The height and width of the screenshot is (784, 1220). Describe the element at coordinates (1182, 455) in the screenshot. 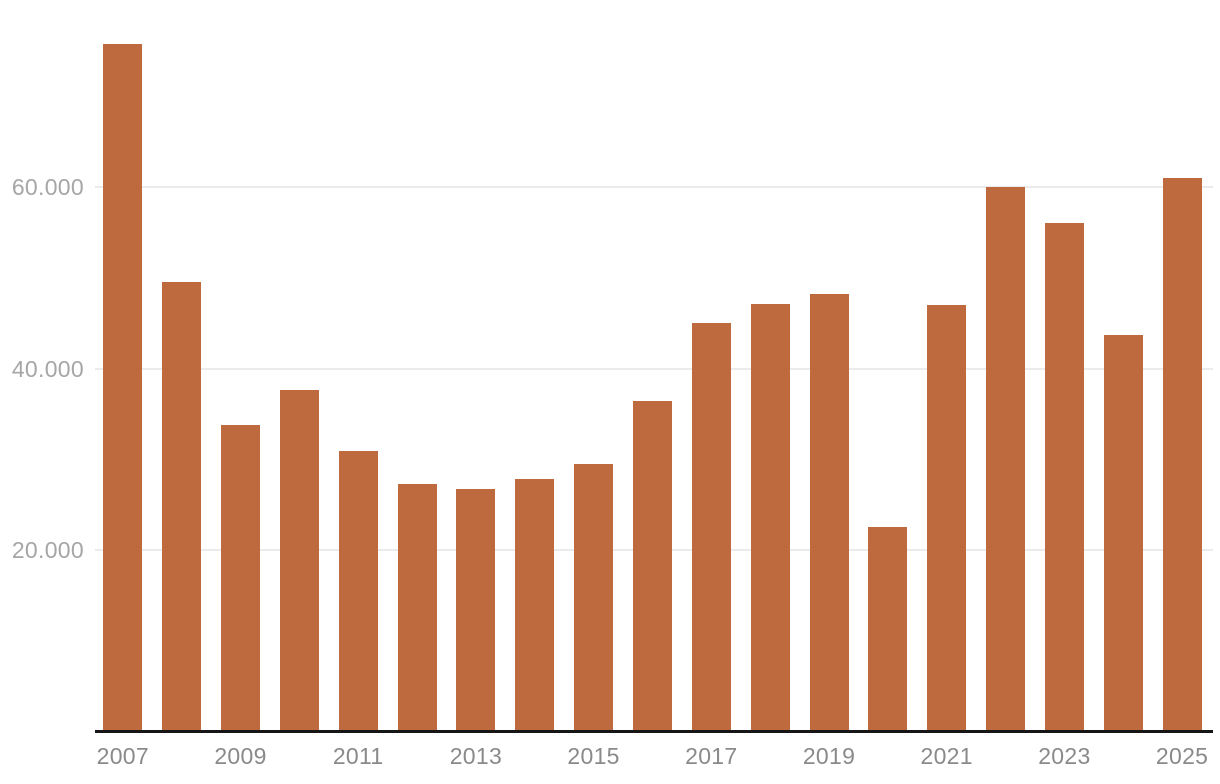

I see `bar-2025` at that location.